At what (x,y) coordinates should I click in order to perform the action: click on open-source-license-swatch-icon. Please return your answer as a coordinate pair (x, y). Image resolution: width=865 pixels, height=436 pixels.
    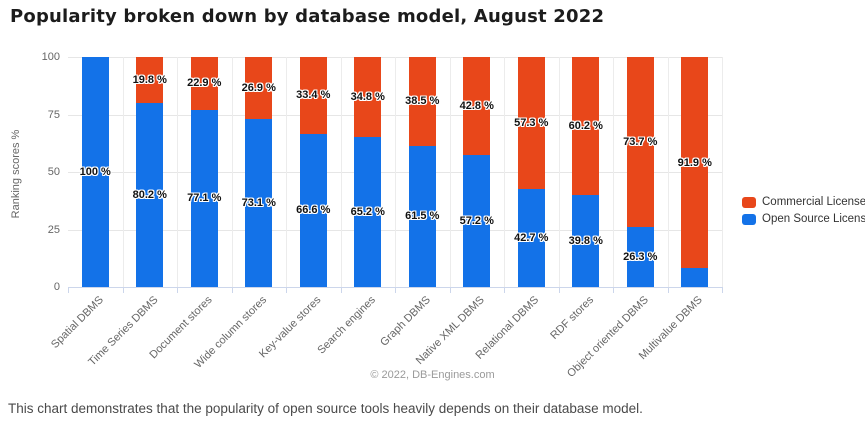
    Looking at the image, I should click on (749, 219).